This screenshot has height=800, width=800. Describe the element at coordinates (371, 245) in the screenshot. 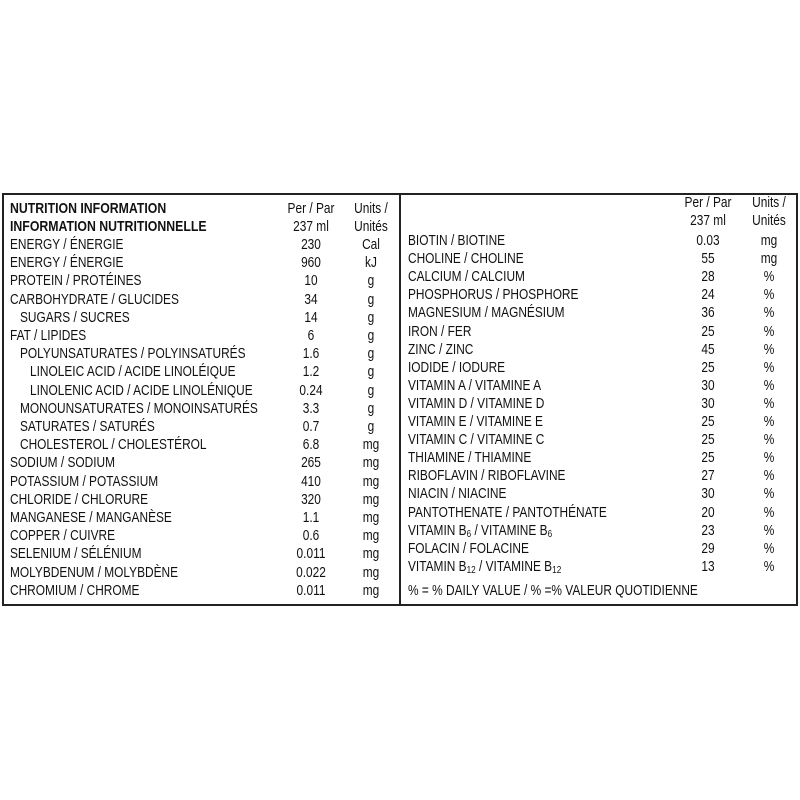

I see `nutrient-unit: Cal` at that location.